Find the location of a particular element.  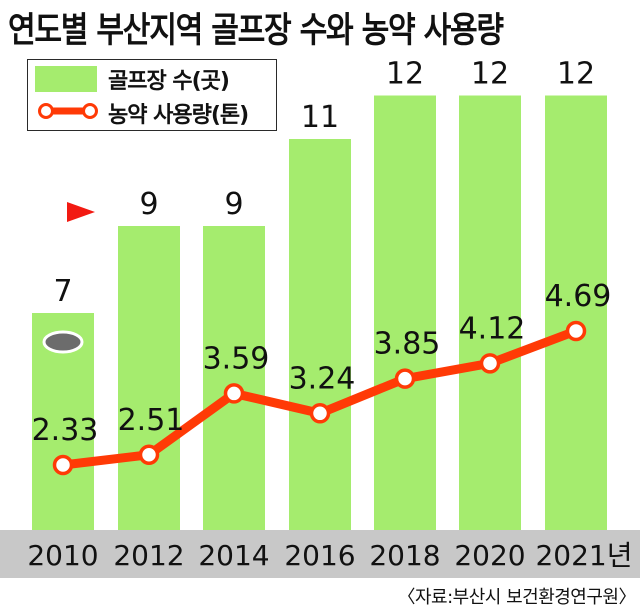

bar-value-label: 7 is located at coordinates (62, 291).